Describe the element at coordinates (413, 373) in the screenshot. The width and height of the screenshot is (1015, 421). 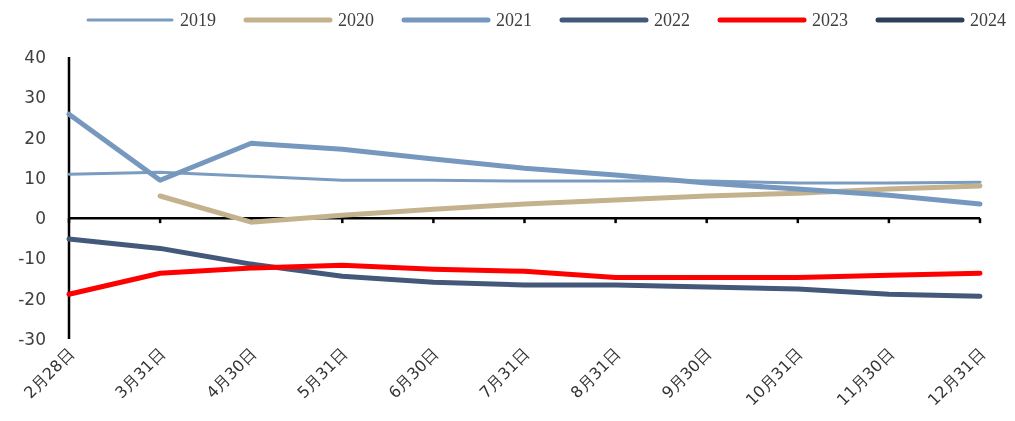
I see `x-tick-label: 6月30日` at that location.